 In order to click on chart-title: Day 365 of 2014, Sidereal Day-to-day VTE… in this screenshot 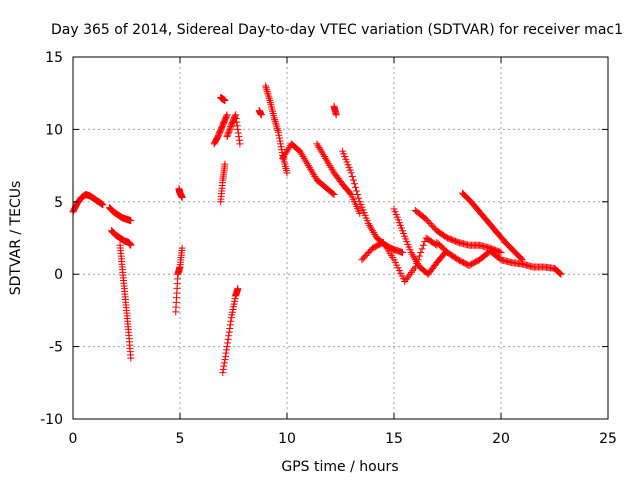, I will do `click(337, 30)`.